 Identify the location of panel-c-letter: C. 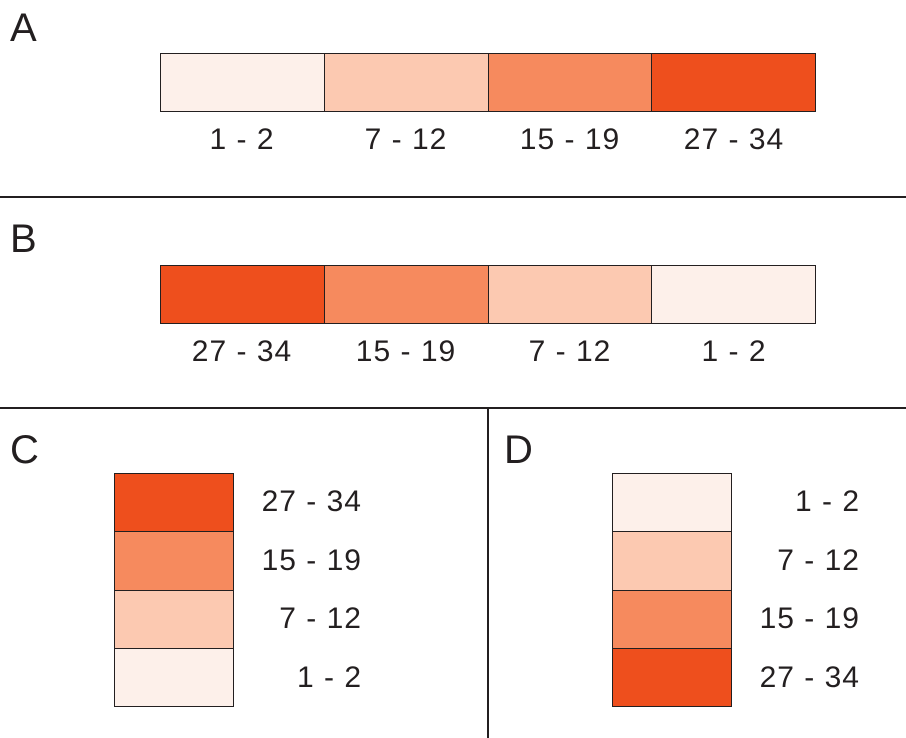
(24, 450).